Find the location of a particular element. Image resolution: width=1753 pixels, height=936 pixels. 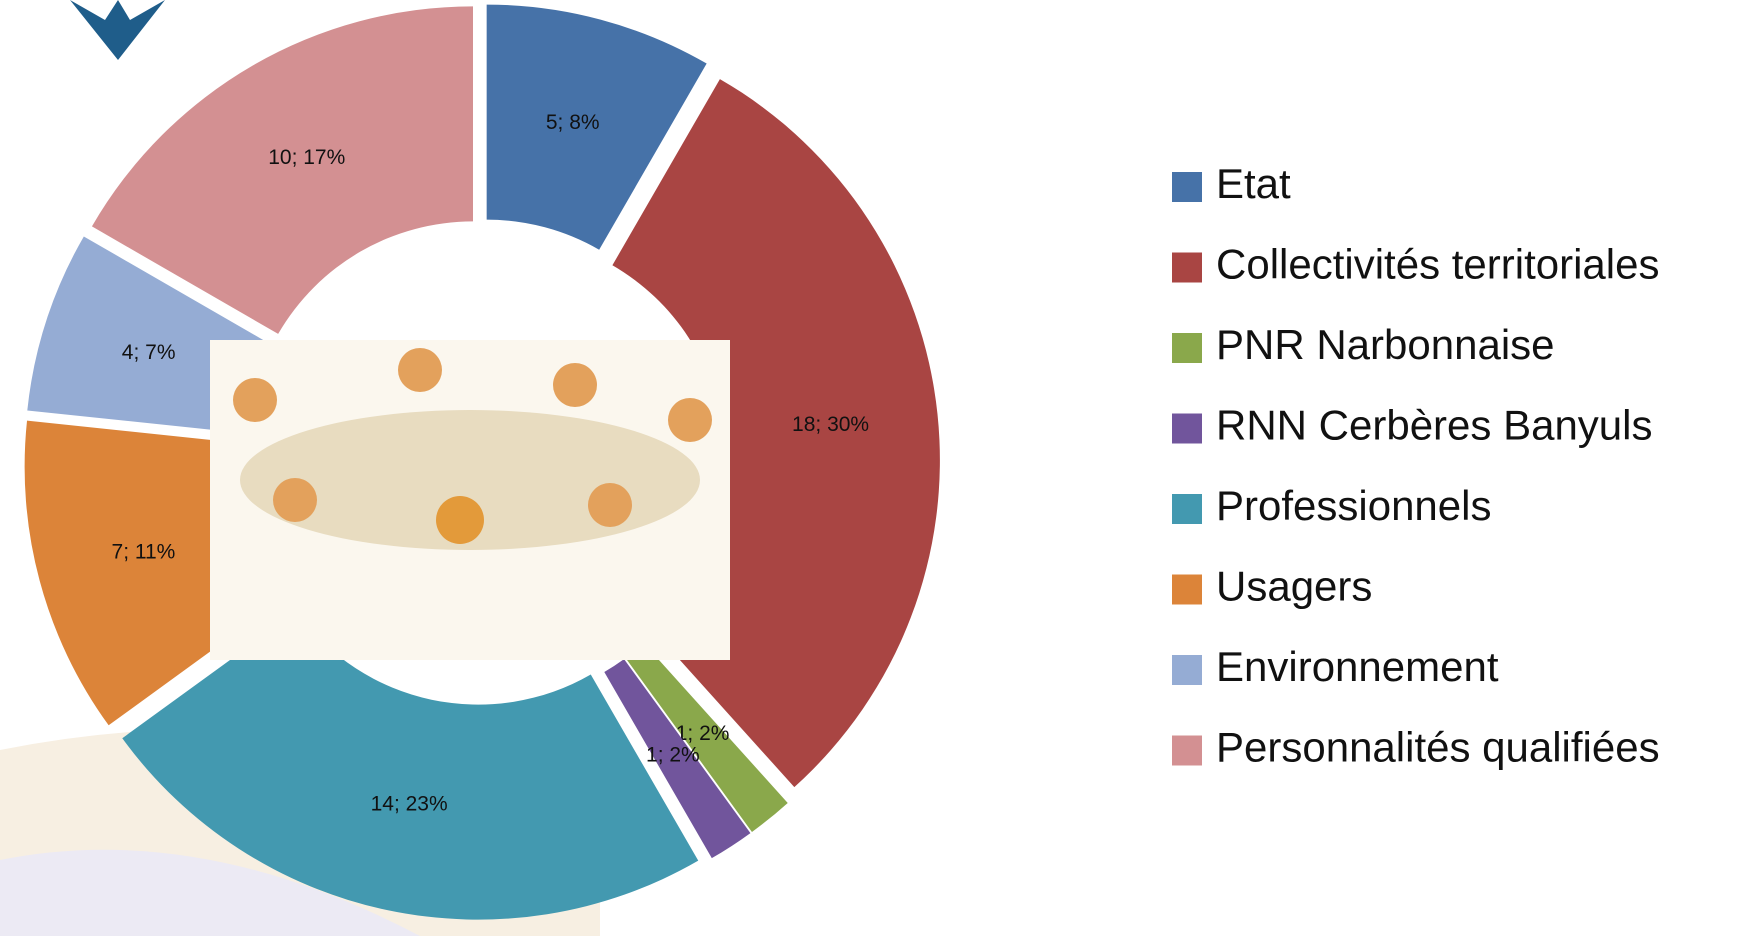

legend-label: Professionnels is located at coordinates (1353, 505).